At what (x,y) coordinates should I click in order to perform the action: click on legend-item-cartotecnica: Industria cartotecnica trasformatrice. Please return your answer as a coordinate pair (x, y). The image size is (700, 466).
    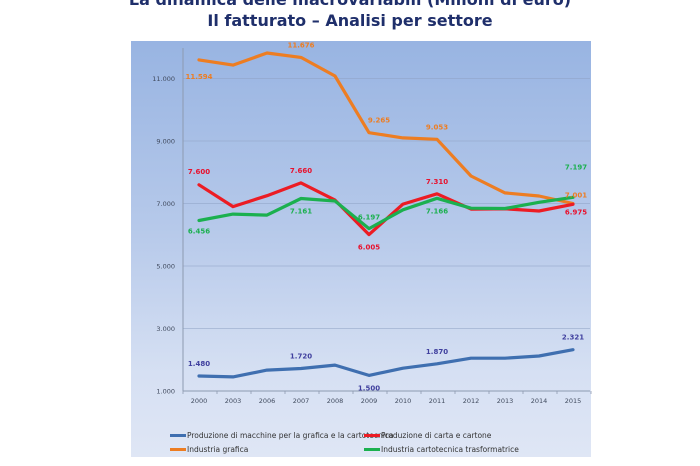
    Looking at the image, I should click on (441, 449).